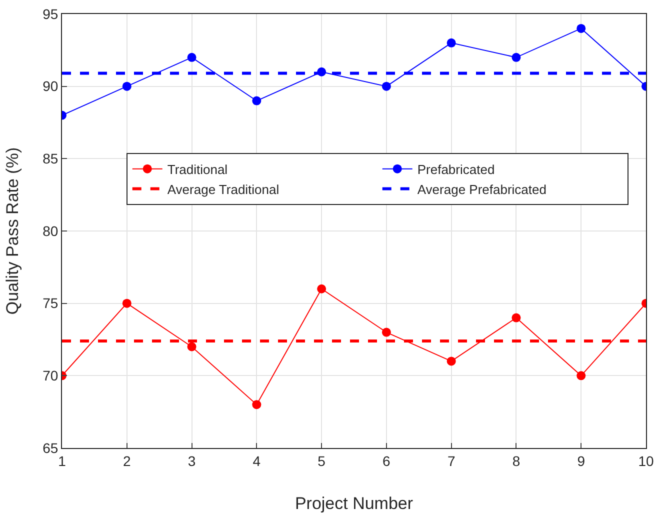 Image resolution: width=656 pixels, height=528 pixels. Describe the element at coordinates (223, 189) in the screenshot. I see `legend-label: Average Traditional` at that location.